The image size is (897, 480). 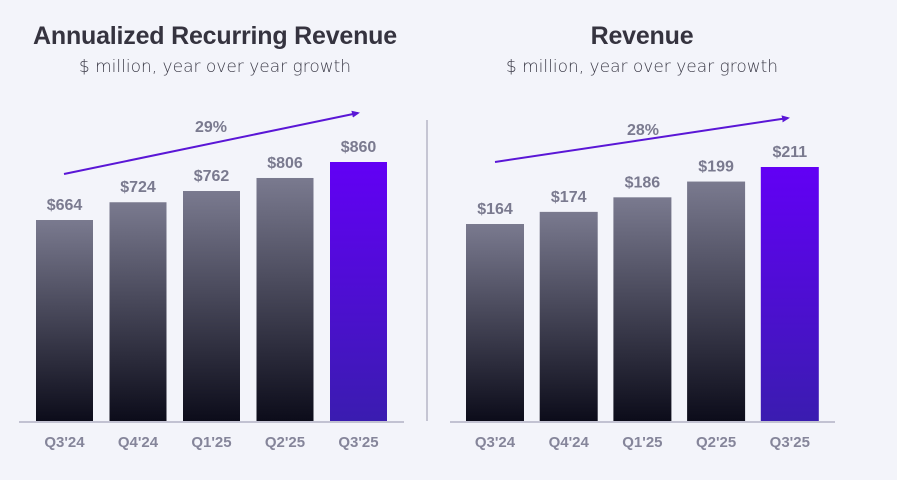 What do you see at coordinates (790, 442) in the screenshot?
I see `revenue-tick-label: Q3'25` at bounding box center [790, 442].